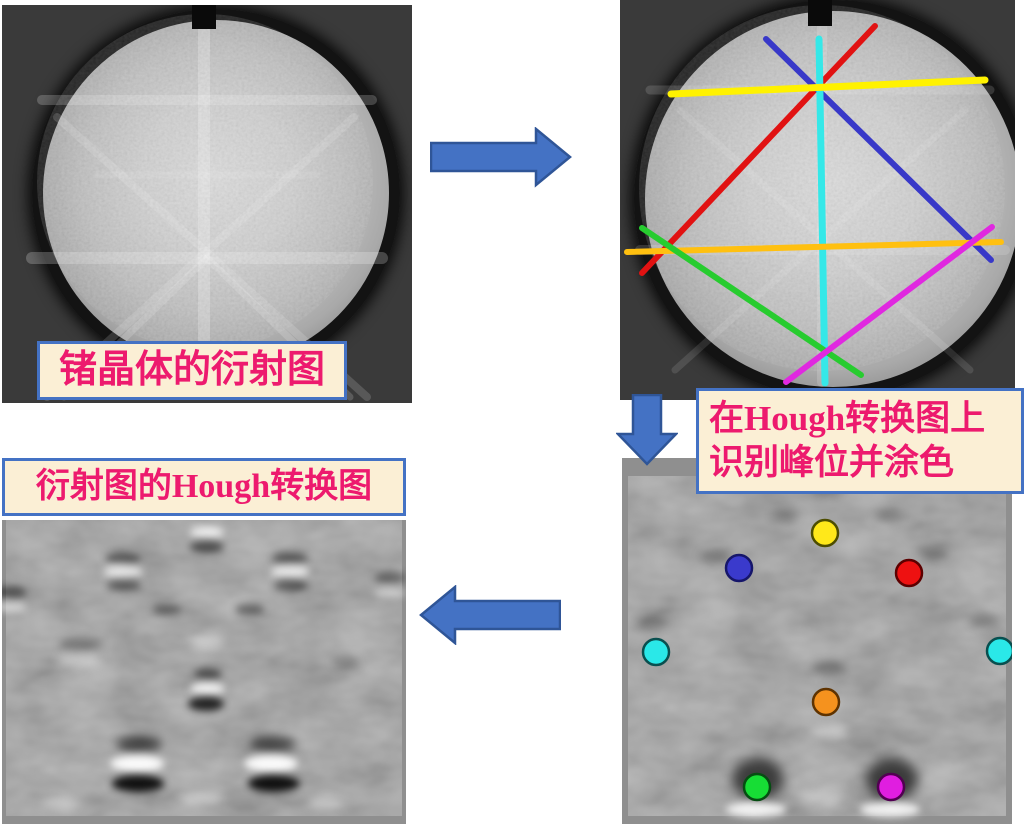  I want to click on caption-diffraction-pattern: 锗晶体的衍射图, so click(192, 370).